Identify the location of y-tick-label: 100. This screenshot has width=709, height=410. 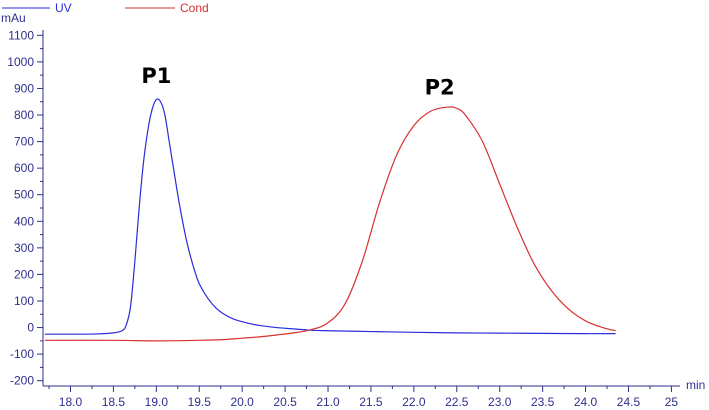
(24, 301).